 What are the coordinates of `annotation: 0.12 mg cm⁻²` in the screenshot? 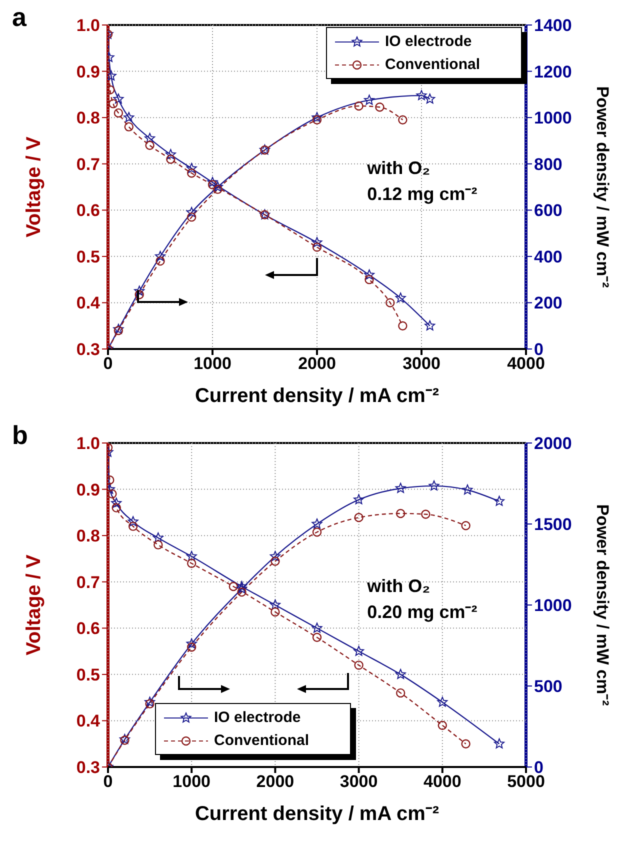 It's located at (422, 194).